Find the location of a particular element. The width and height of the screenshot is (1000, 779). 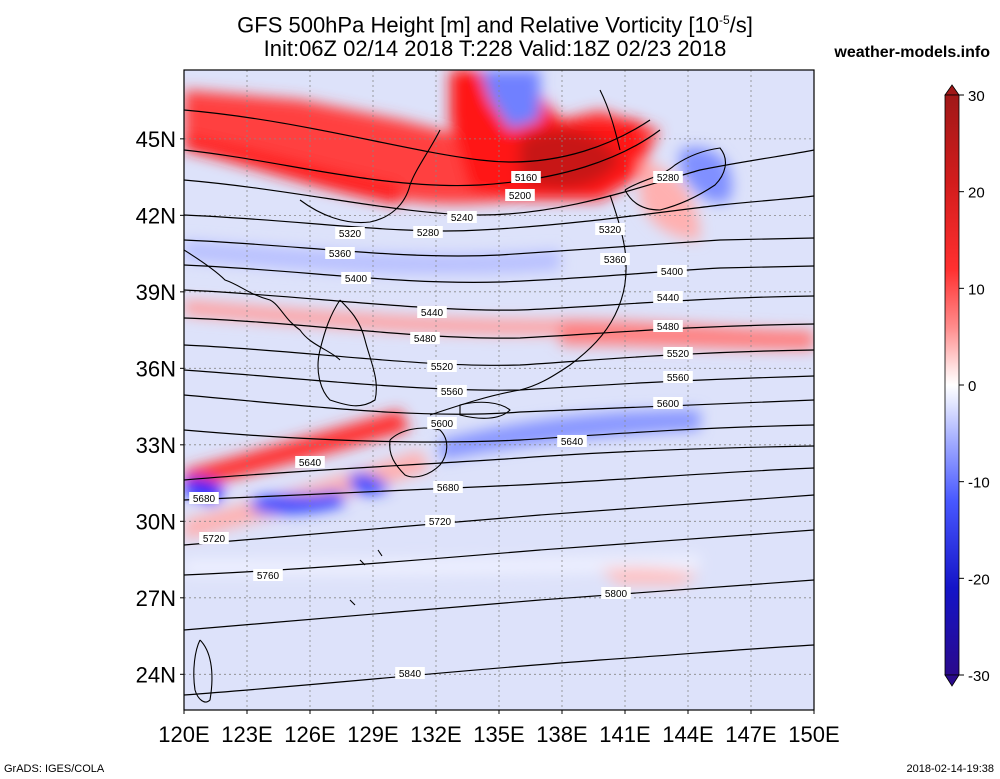

contour-label: 5200 is located at coordinates (520, 196).